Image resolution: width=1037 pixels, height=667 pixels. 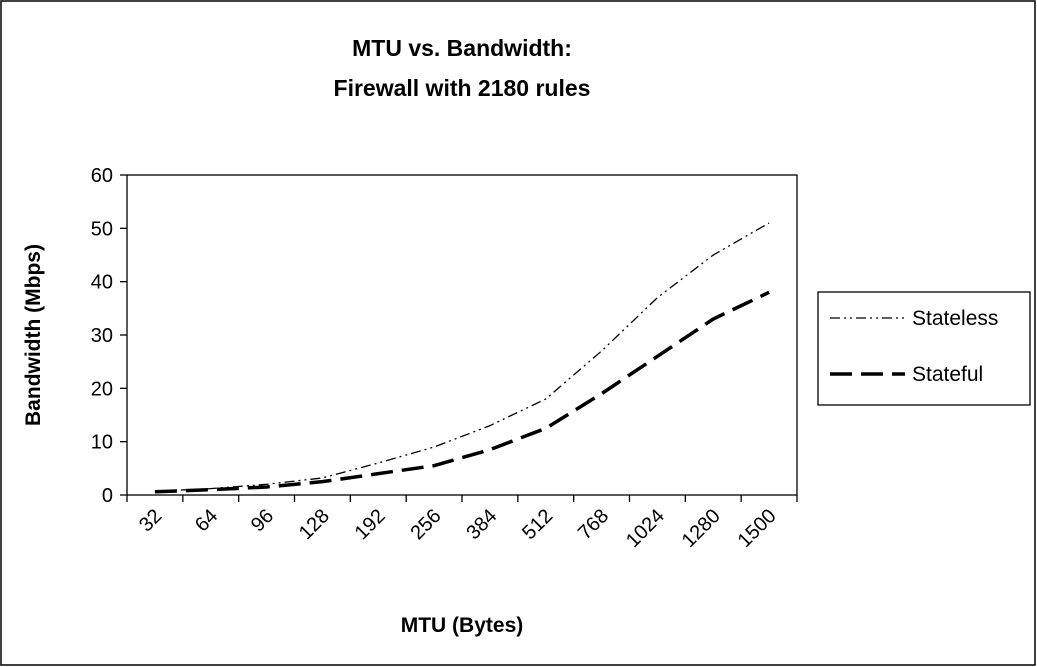 What do you see at coordinates (462, 88) in the screenshot?
I see `chart-title: Firewall with 2180 rules` at bounding box center [462, 88].